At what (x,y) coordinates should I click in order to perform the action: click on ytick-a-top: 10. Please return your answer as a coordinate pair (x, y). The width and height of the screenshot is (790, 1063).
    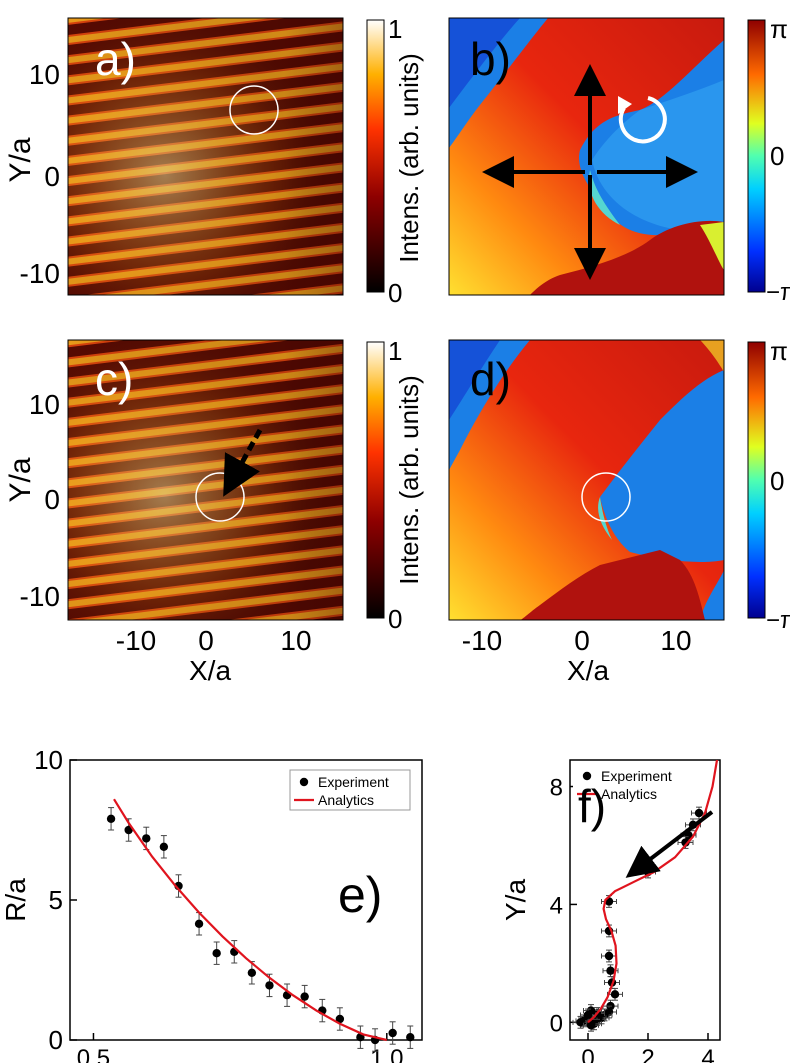
    Looking at the image, I should click on (44, 74).